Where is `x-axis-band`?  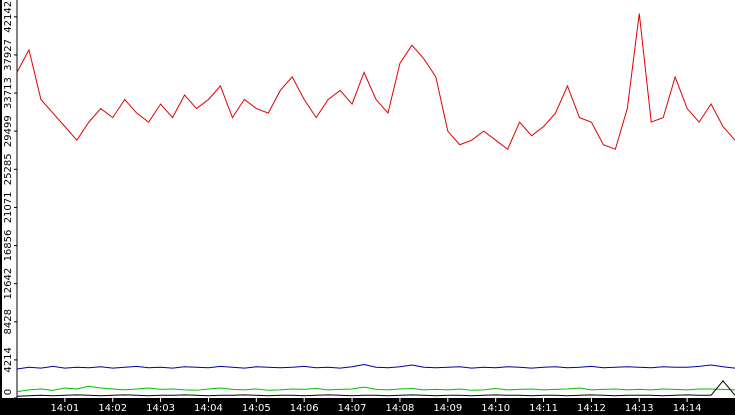 x-axis-band is located at coordinates (367, 406).